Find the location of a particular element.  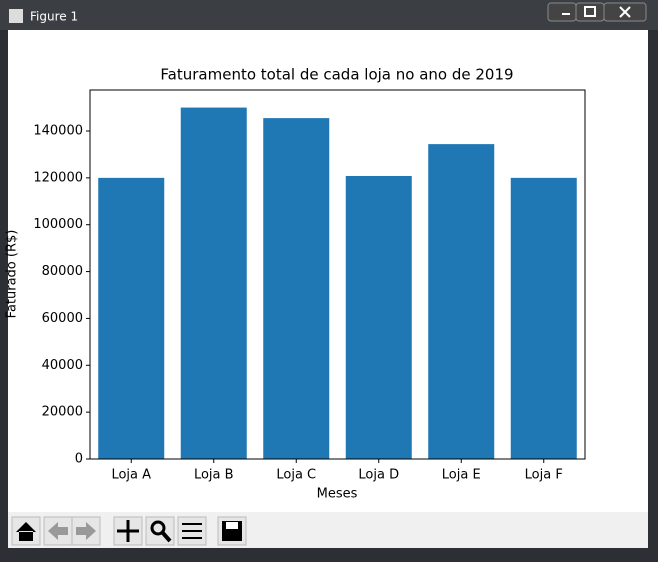

x-tick-label: Loja E is located at coordinates (461, 475).